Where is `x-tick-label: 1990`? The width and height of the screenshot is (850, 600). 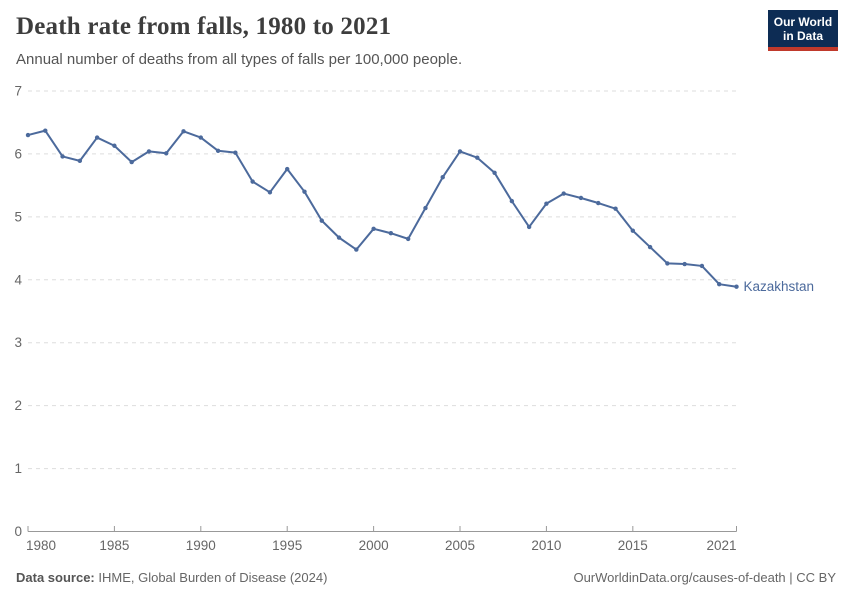 x-tick-label: 1990 is located at coordinates (201, 545).